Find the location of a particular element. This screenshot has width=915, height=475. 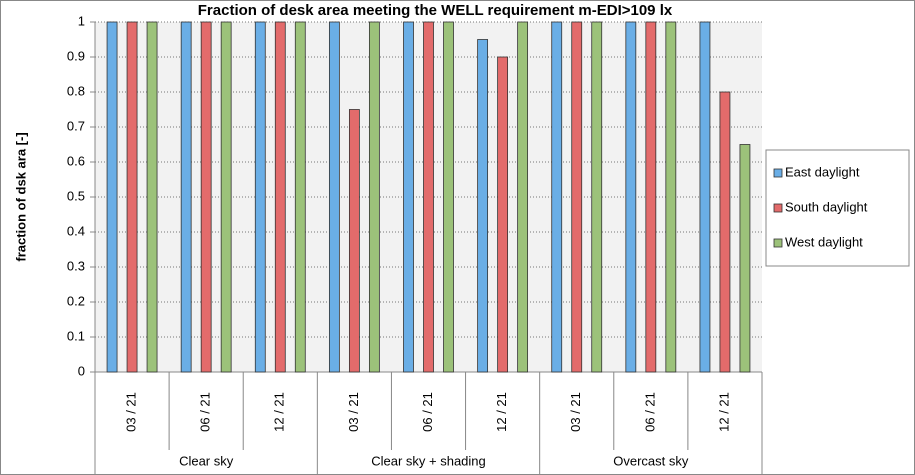

legend-label: South daylight is located at coordinates (826, 206).